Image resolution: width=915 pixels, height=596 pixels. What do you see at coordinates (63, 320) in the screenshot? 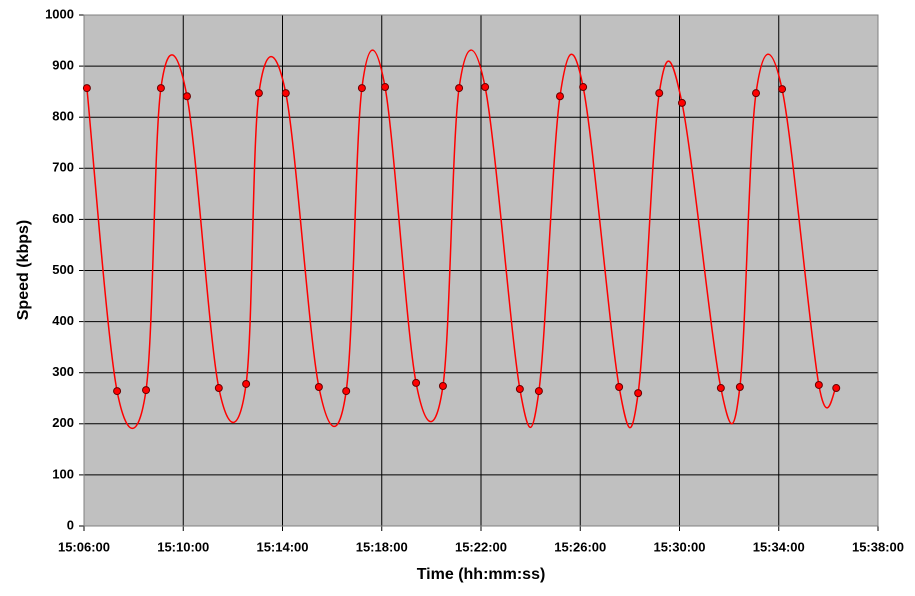
I see `y-tick-label: 400` at bounding box center [63, 320].